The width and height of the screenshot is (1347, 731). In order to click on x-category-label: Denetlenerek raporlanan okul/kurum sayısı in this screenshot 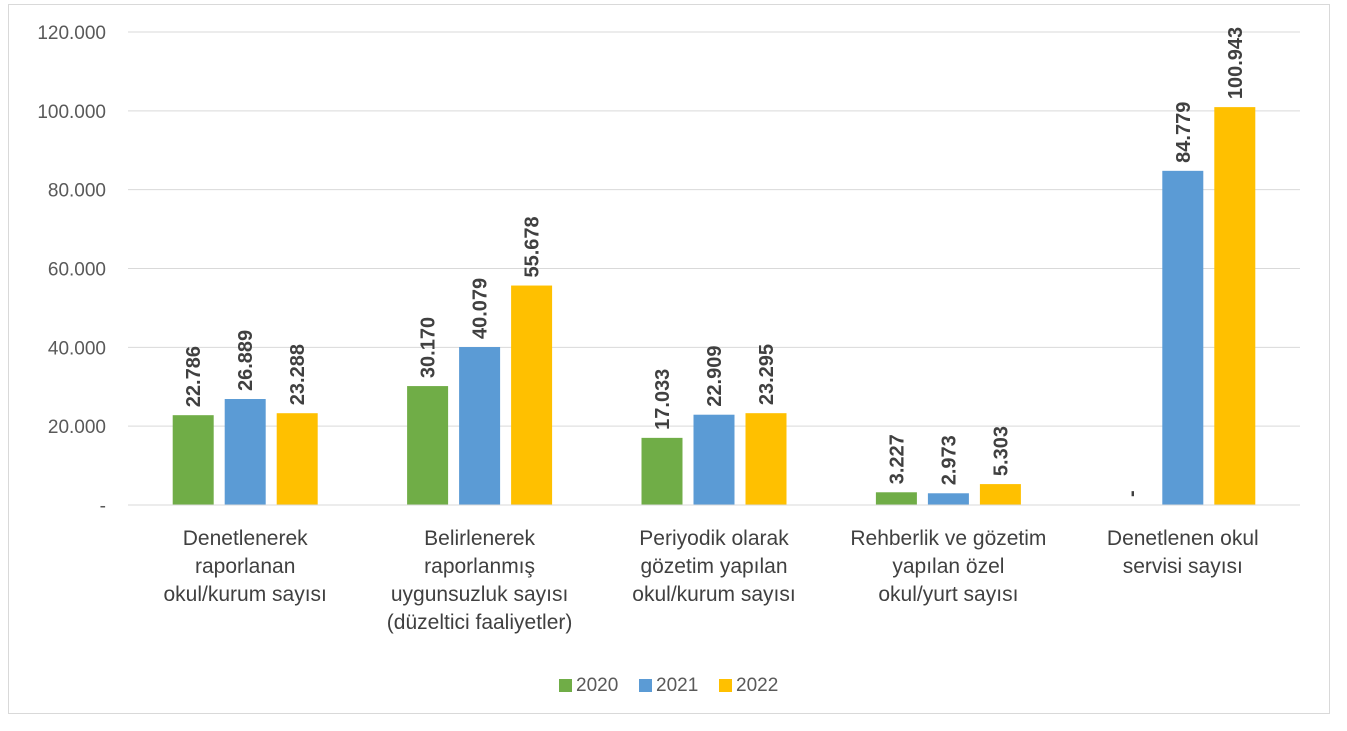, I will do `click(245, 566)`.